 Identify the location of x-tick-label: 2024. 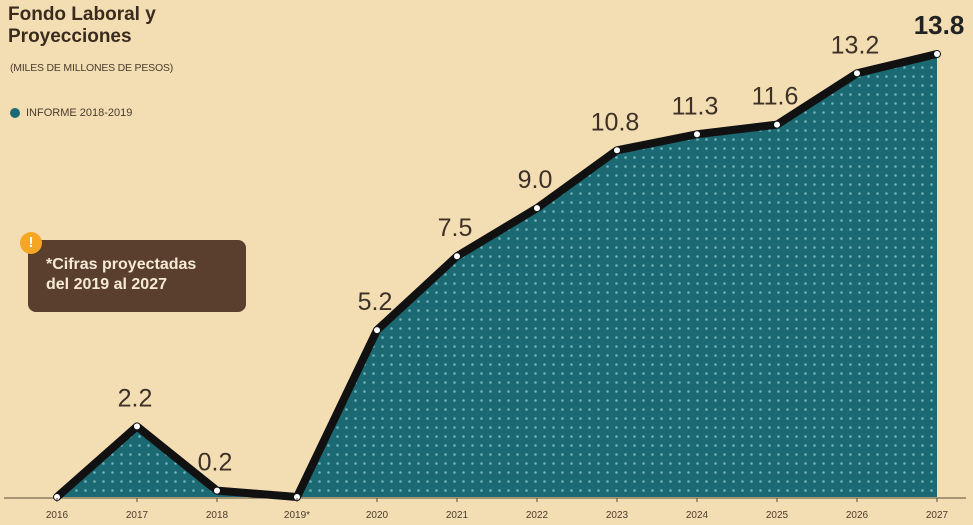
(697, 515).